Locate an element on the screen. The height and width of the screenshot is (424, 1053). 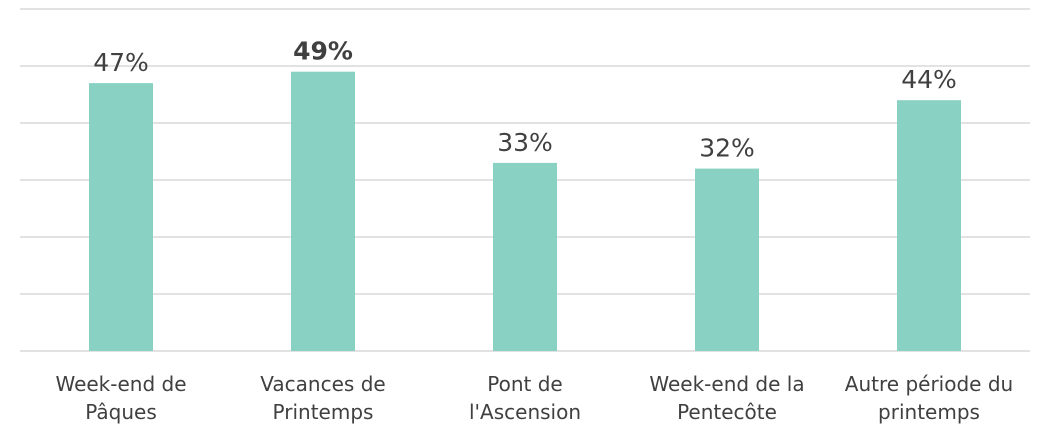
x-tick-label: Week-end de Pâques is located at coordinates (120, 398).